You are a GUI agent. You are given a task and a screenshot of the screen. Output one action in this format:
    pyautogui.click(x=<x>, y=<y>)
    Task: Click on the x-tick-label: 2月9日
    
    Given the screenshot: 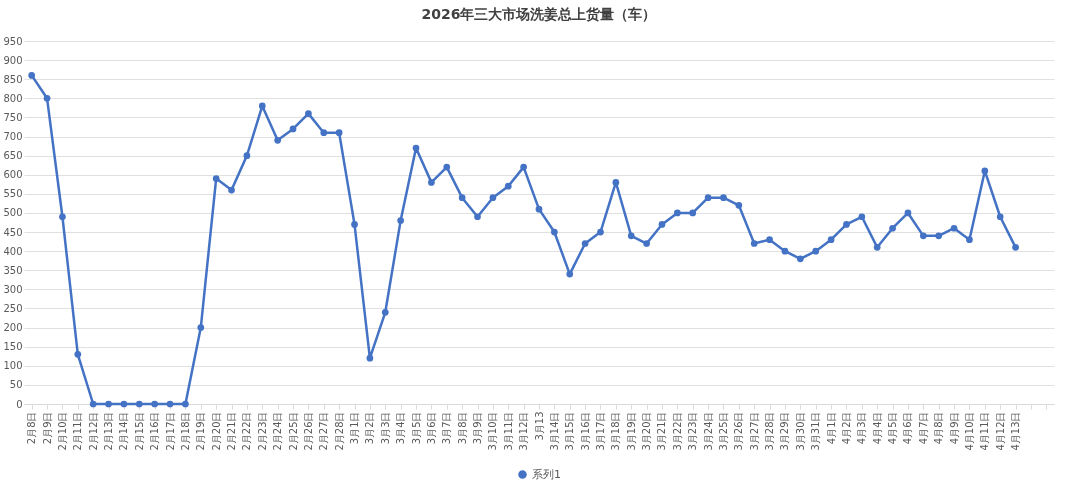 What is the action you would take?
    pyautogui.click(x=47, y=428)
    